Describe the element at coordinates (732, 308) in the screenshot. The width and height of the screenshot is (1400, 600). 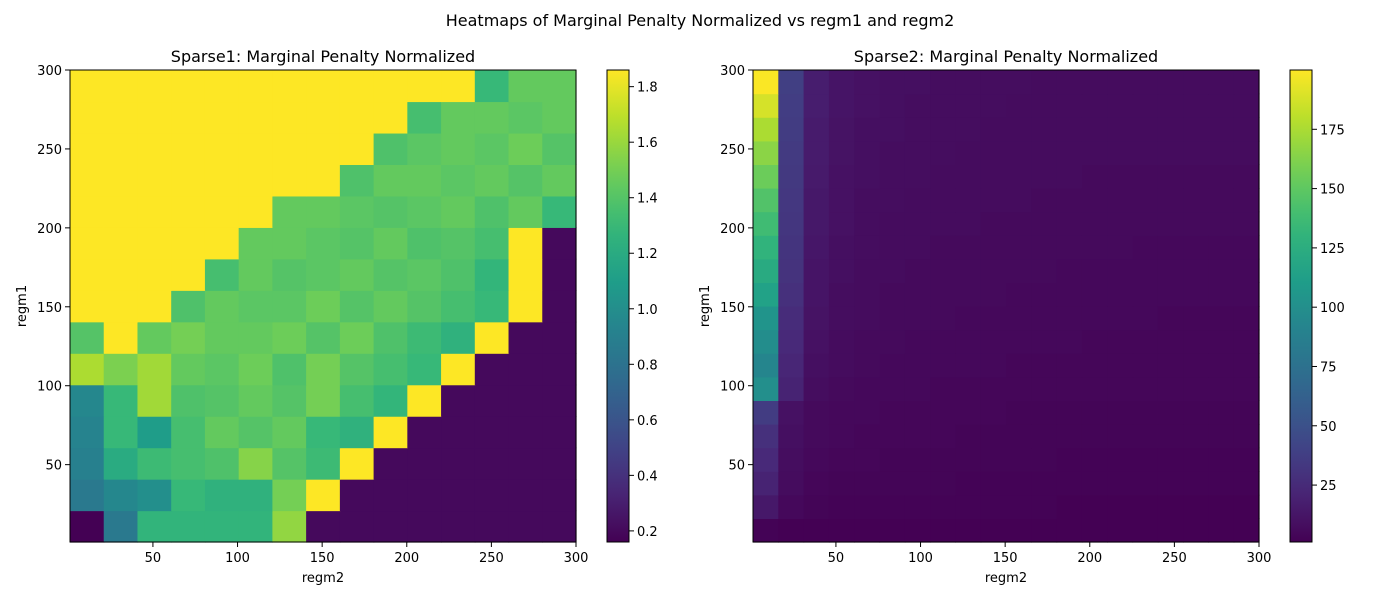
I see `y-tick-label: 150` at that location.